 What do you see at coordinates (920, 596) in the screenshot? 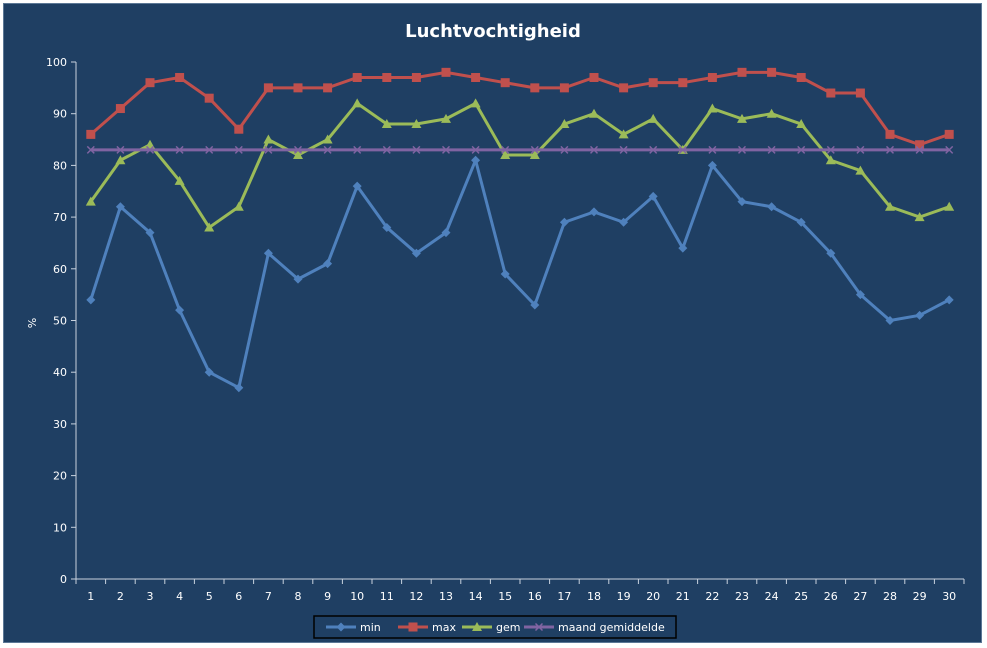
I see `x-tick-label: 29` at bounding box center [920, 596].